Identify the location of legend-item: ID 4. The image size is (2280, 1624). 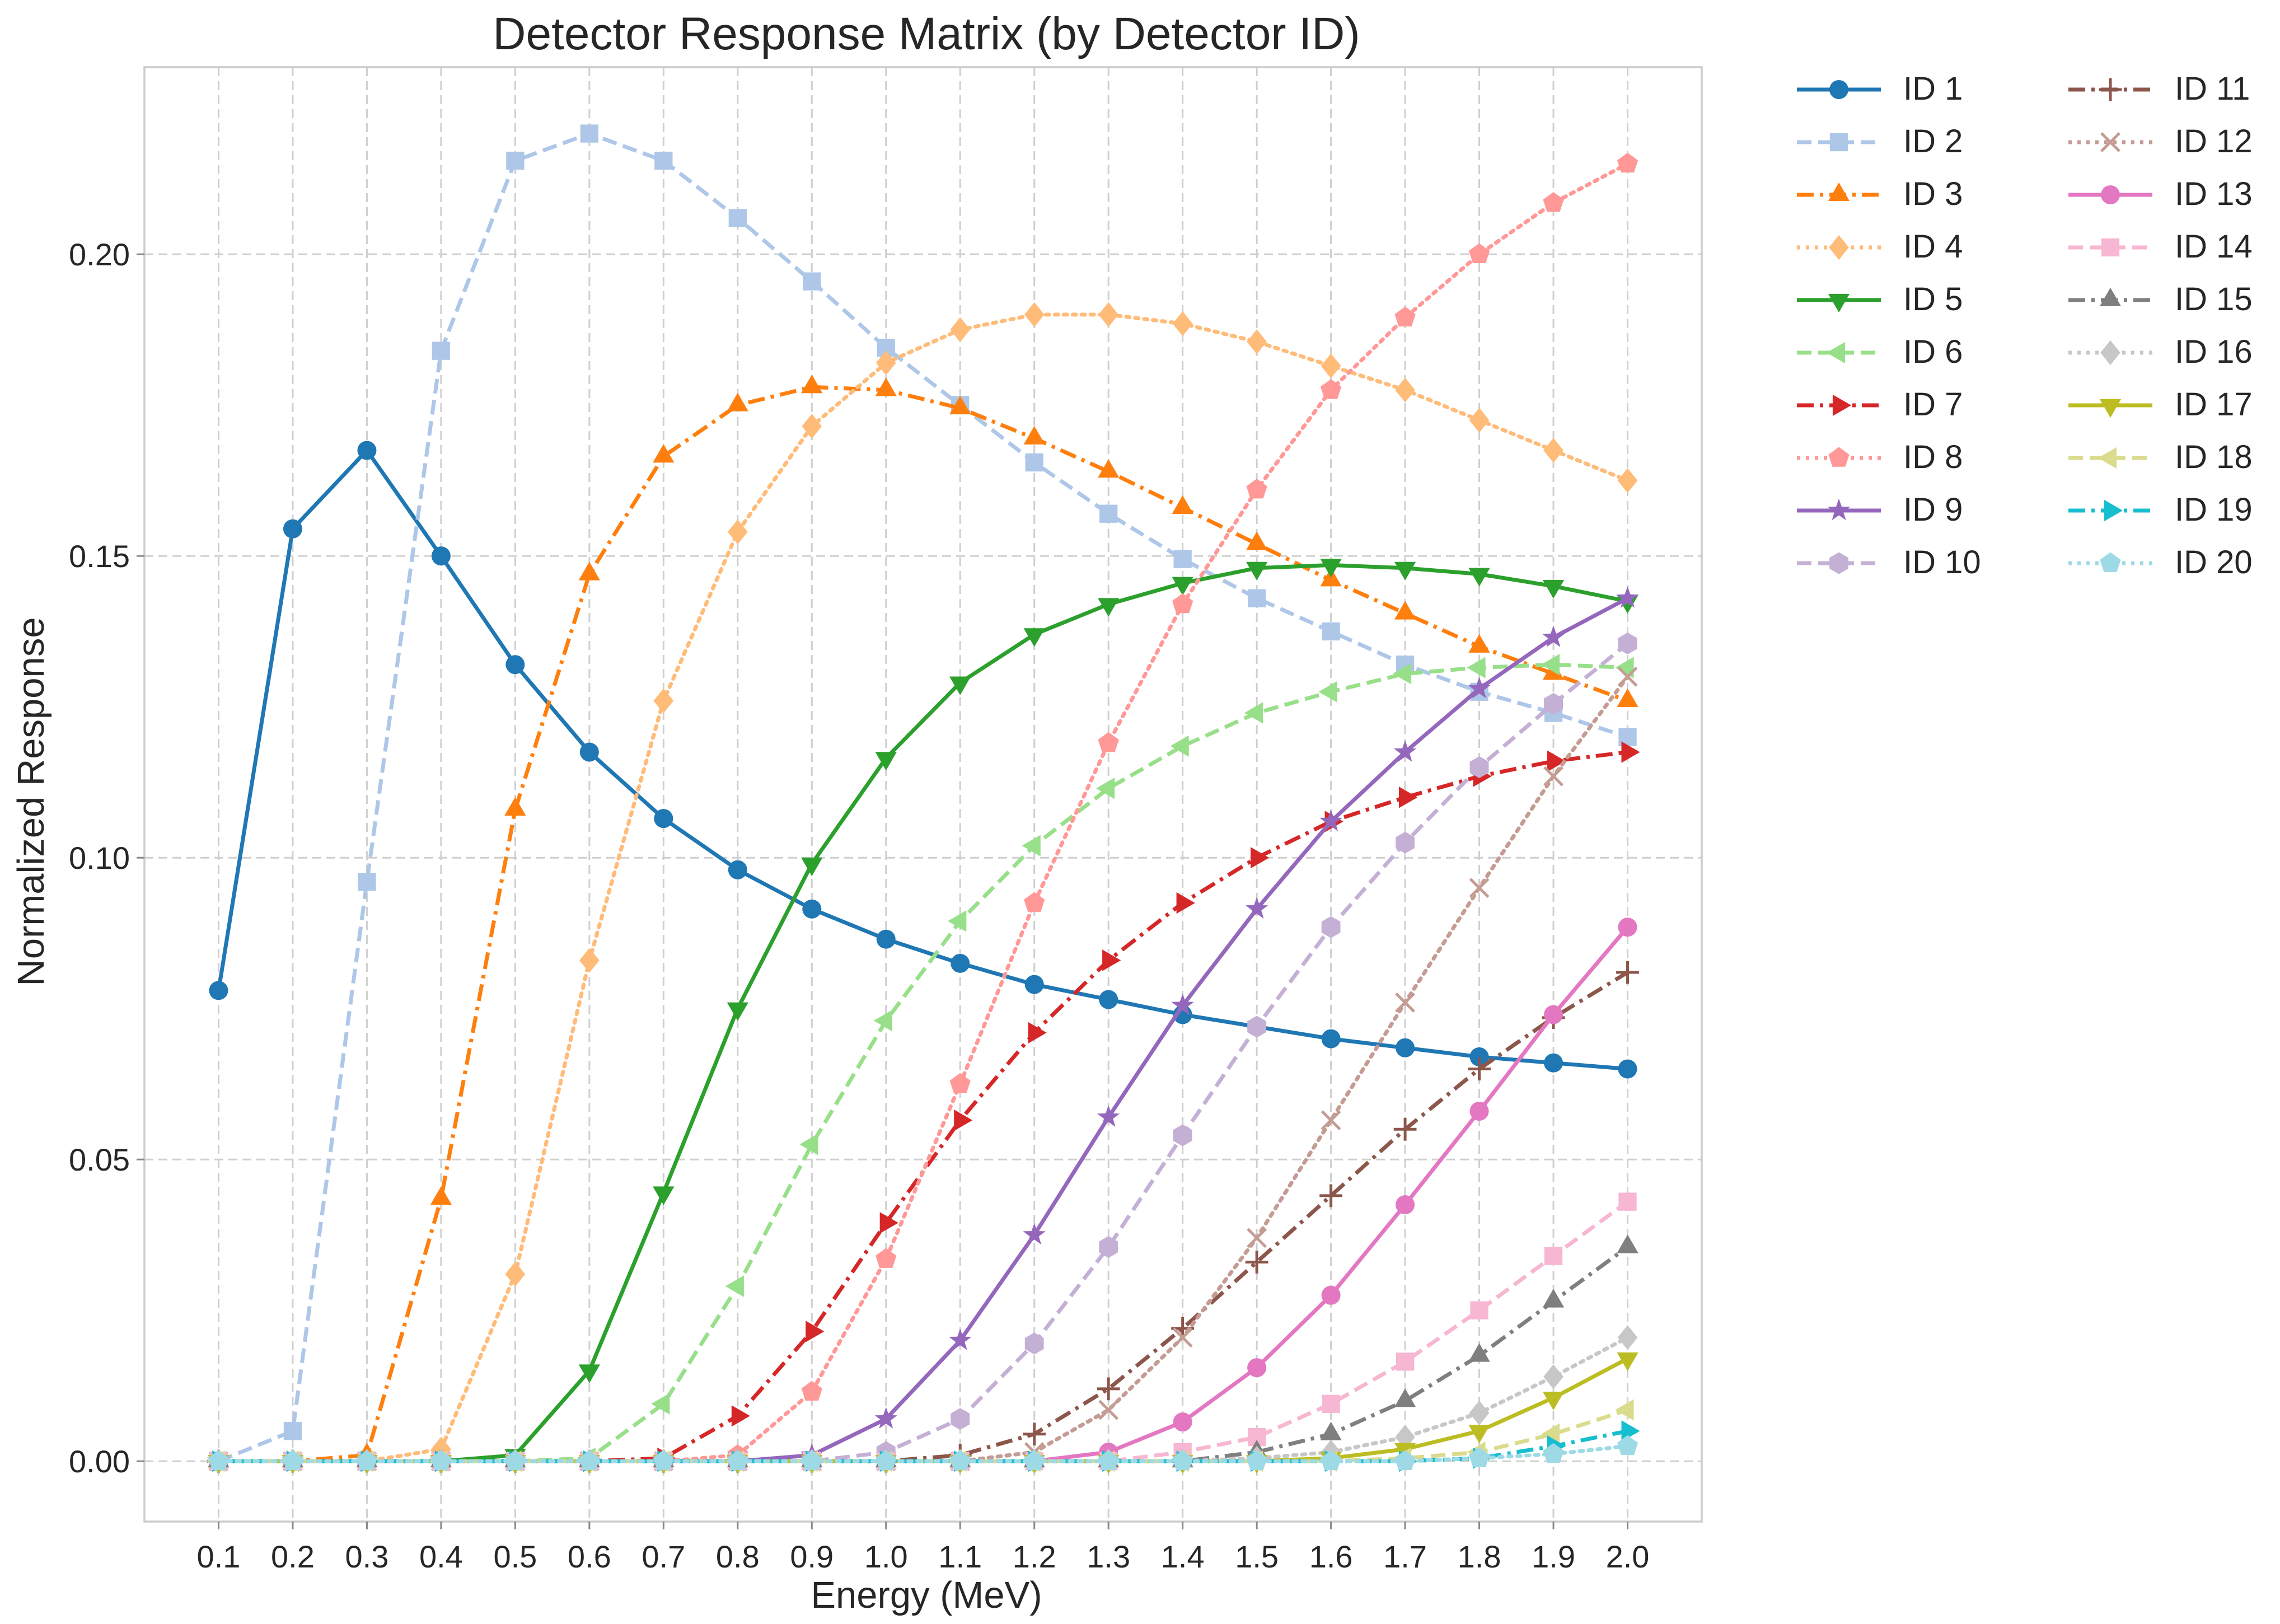
(1880, 247).